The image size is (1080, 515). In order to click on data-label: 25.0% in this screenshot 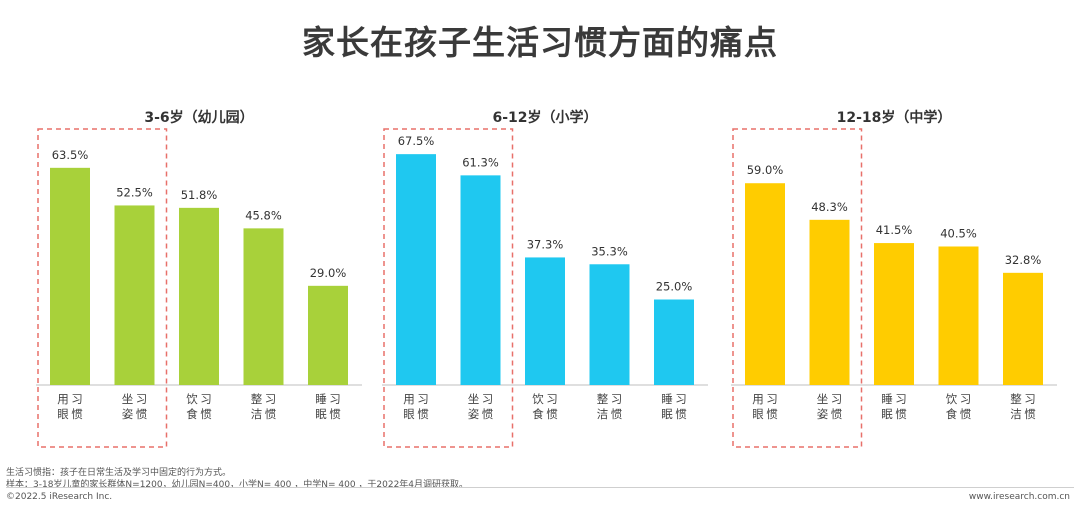, I will do `click(674, 287)`.